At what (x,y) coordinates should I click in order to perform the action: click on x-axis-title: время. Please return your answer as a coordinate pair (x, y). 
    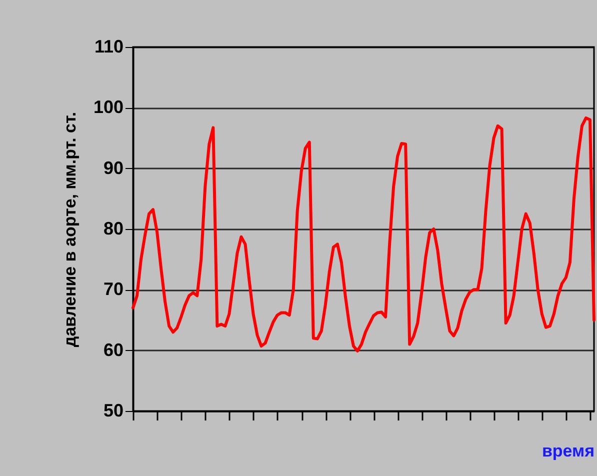
    Looking at the image, I should click on (568, 450).